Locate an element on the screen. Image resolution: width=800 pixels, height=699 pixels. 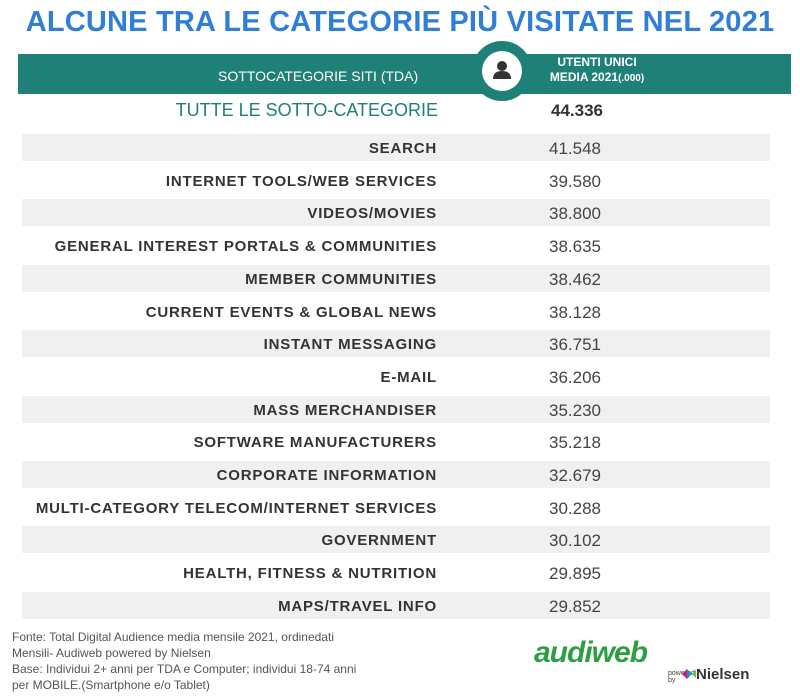
logo-powered: powered is located at coordinates (681, 673).